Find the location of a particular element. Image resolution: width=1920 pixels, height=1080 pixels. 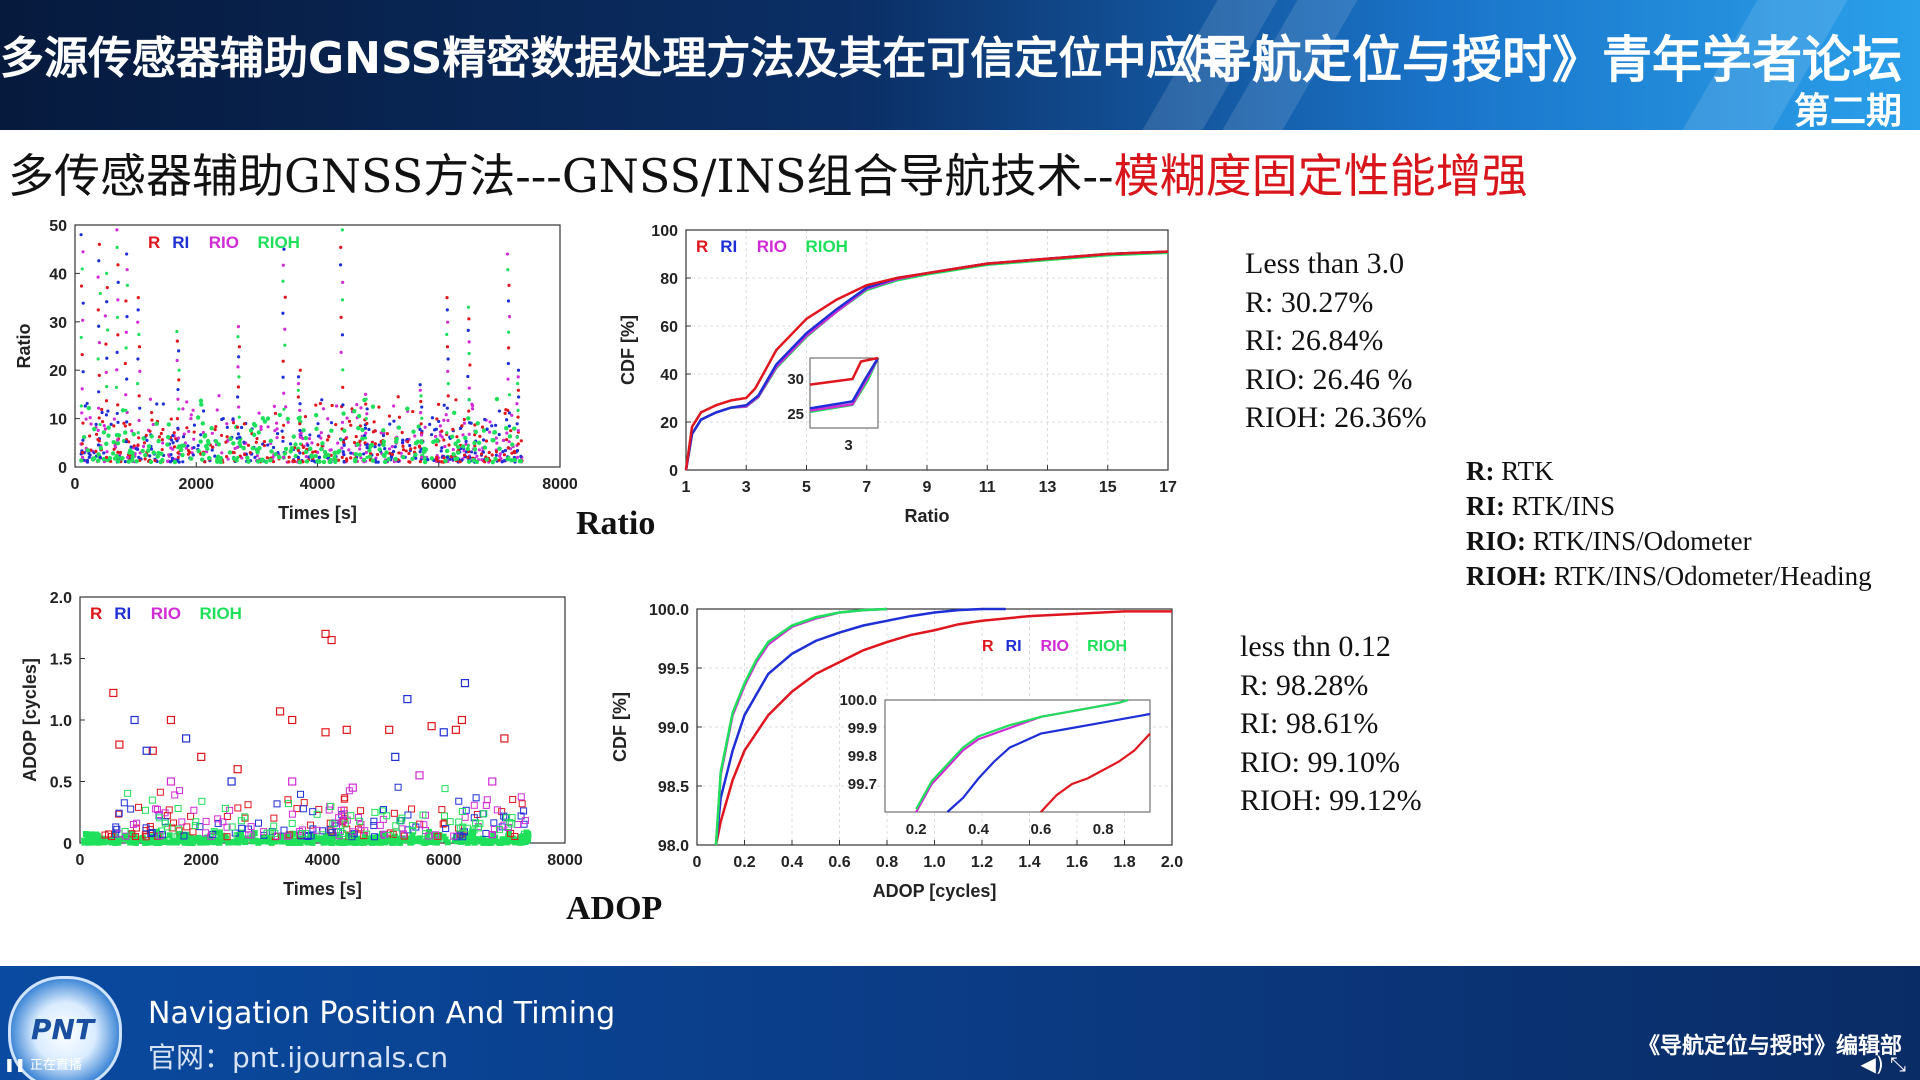

legend-key: R: is located at coordinates (1480, 471).